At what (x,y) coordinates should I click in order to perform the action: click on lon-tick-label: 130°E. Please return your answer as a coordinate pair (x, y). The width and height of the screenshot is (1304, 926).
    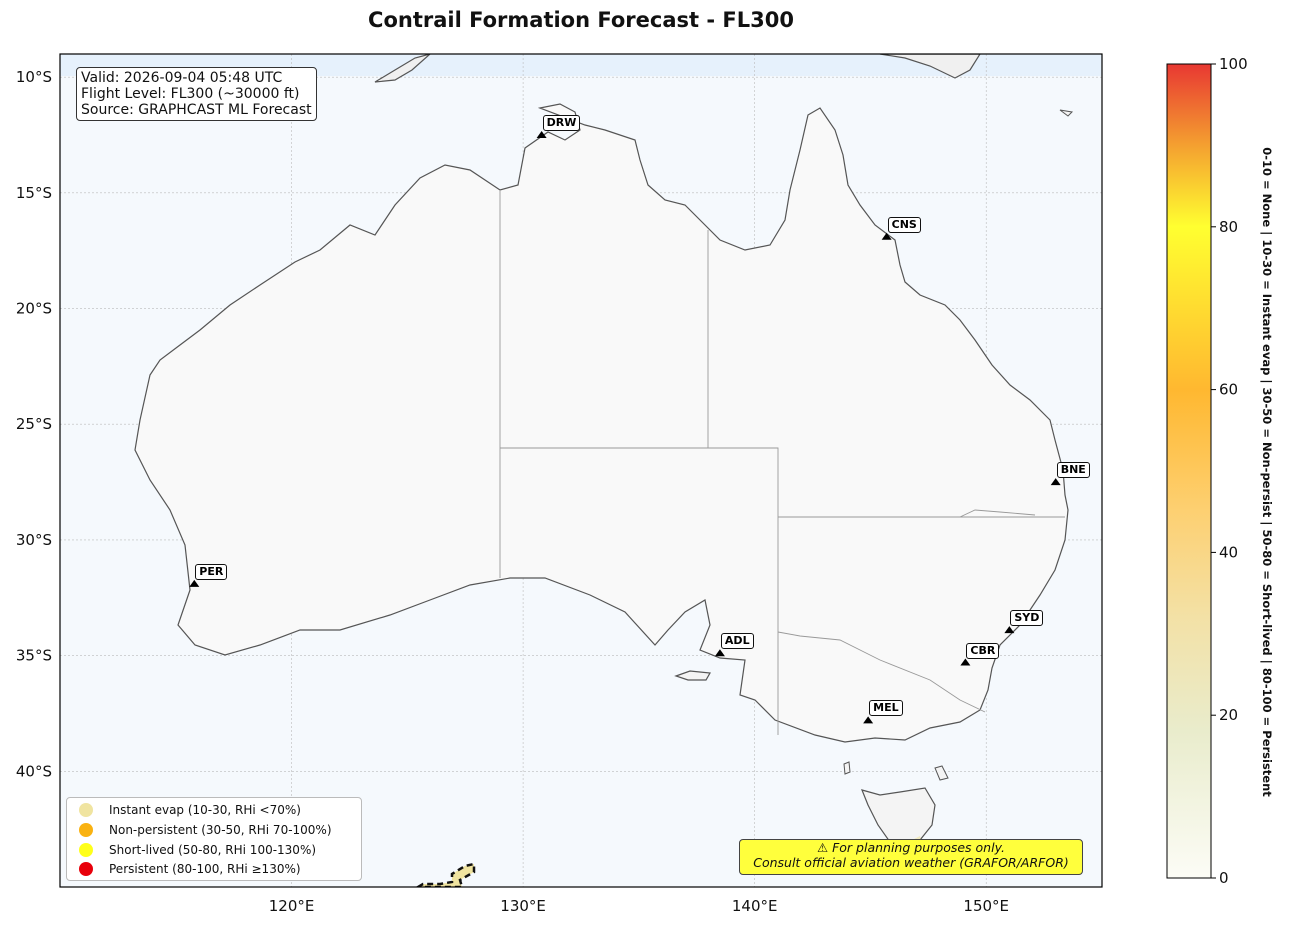
    Looking at the image, I should click on (523, 906).